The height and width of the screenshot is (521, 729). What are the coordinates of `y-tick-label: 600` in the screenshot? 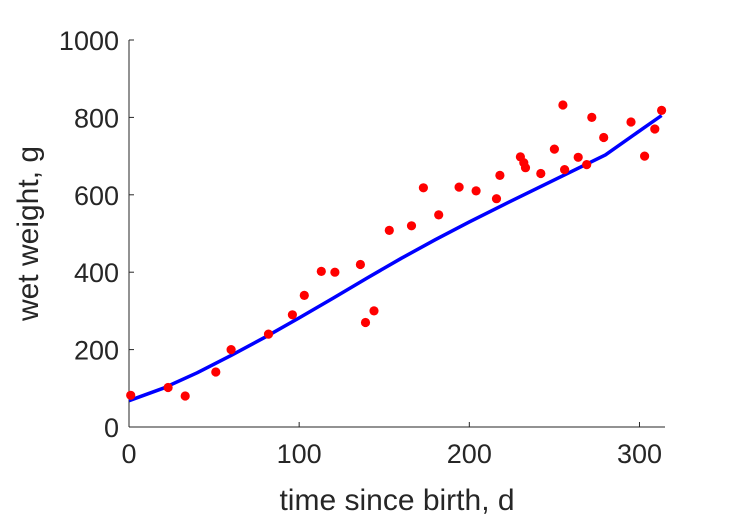 It's located at (96, 196).